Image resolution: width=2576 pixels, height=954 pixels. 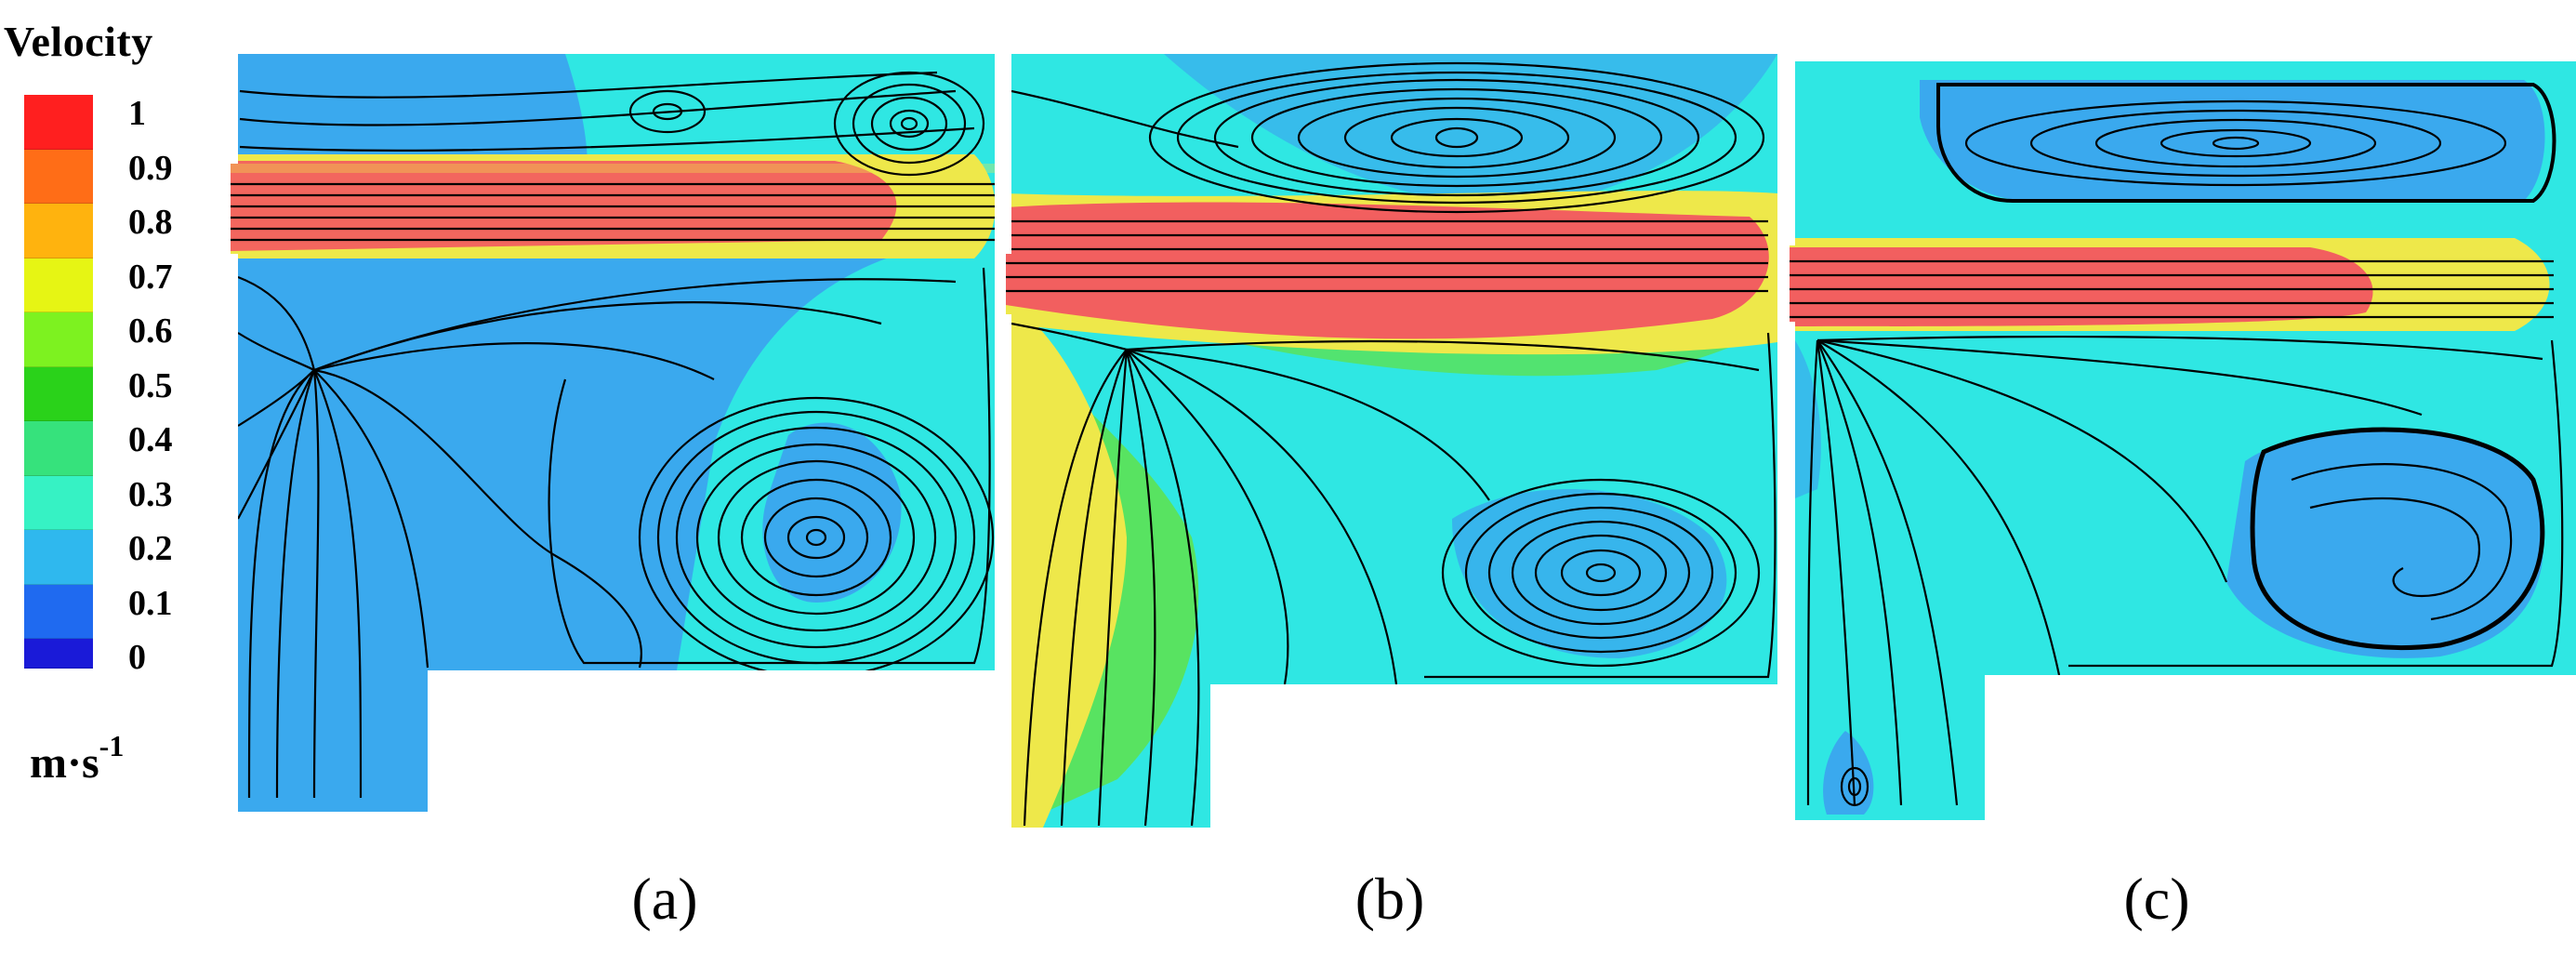 I want to click on legend-tick-label: 0.8, so click(x=150, y=222).